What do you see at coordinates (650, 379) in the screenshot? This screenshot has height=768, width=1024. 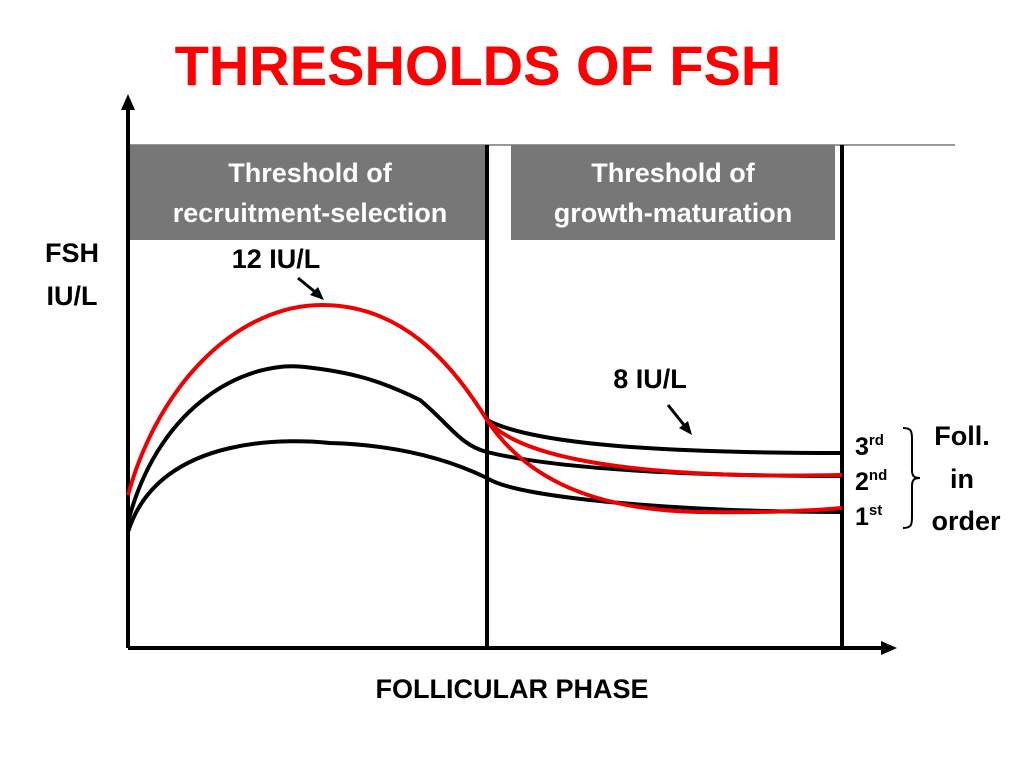 I see `annotation: 8 IU/L` at bounding box center [650, 379].